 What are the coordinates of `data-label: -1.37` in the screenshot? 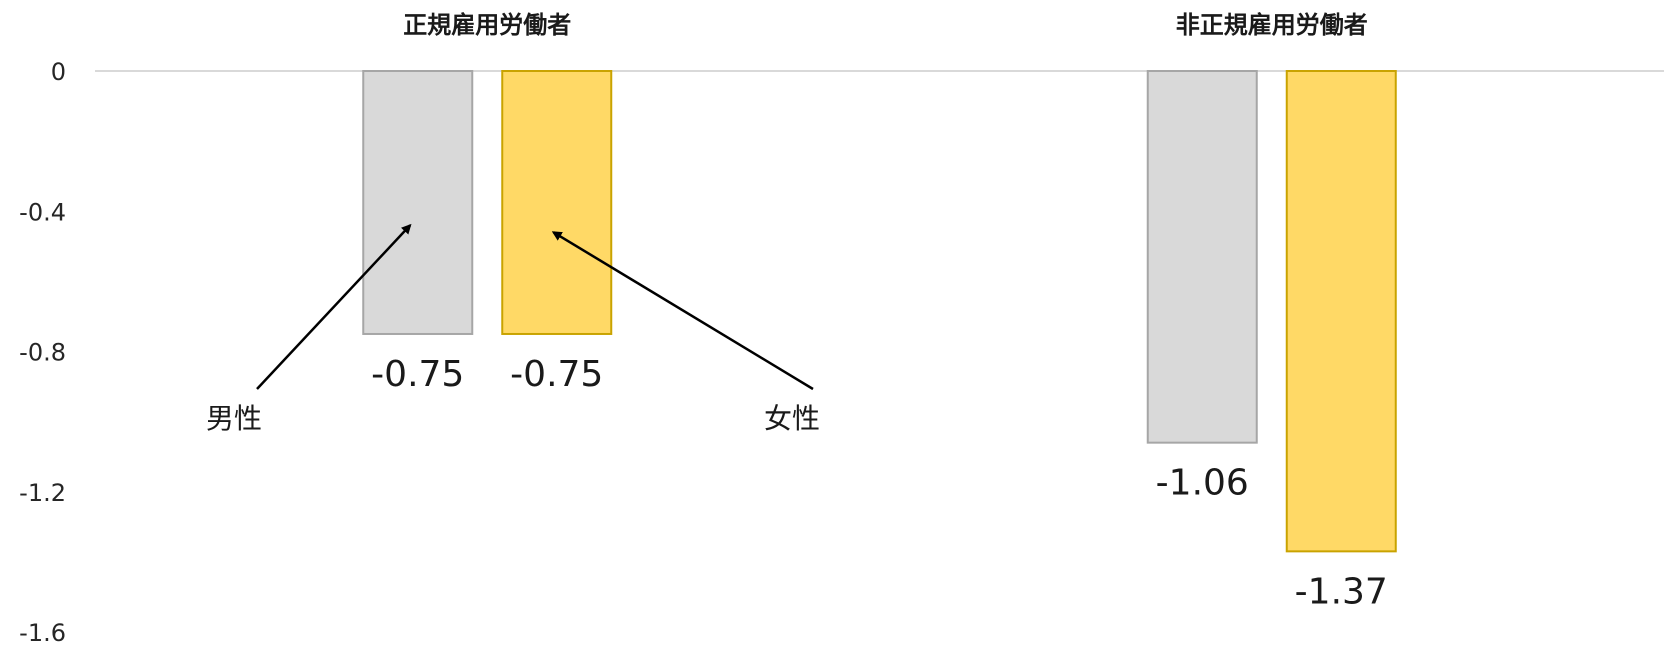 It's located at (1341, 591).